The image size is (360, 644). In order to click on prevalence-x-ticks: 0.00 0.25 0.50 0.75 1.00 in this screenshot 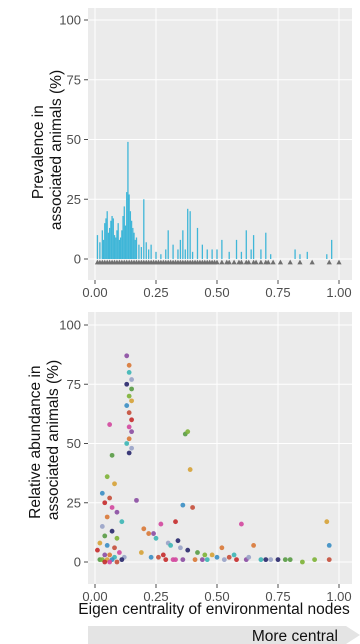, I will do `click(217, 290)`.